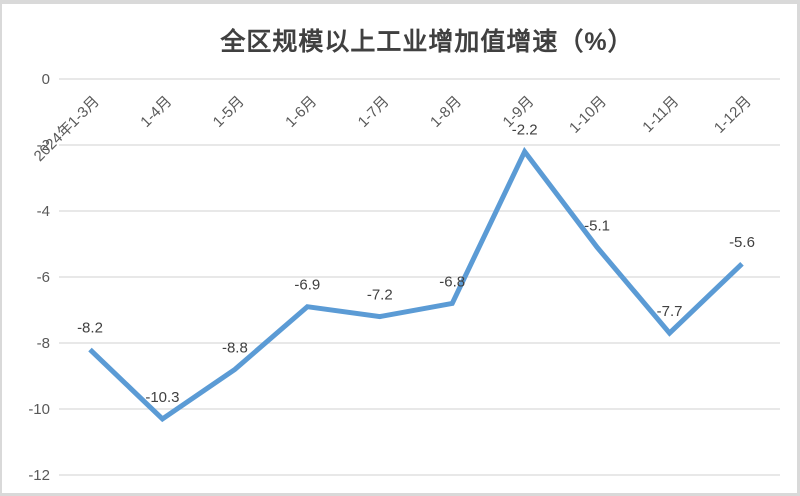 The image size is (800, 496). Describe the element at coordinates (660, 114) in the screenshot. I see `x-axis-tick-label: 1-11月` at that location.